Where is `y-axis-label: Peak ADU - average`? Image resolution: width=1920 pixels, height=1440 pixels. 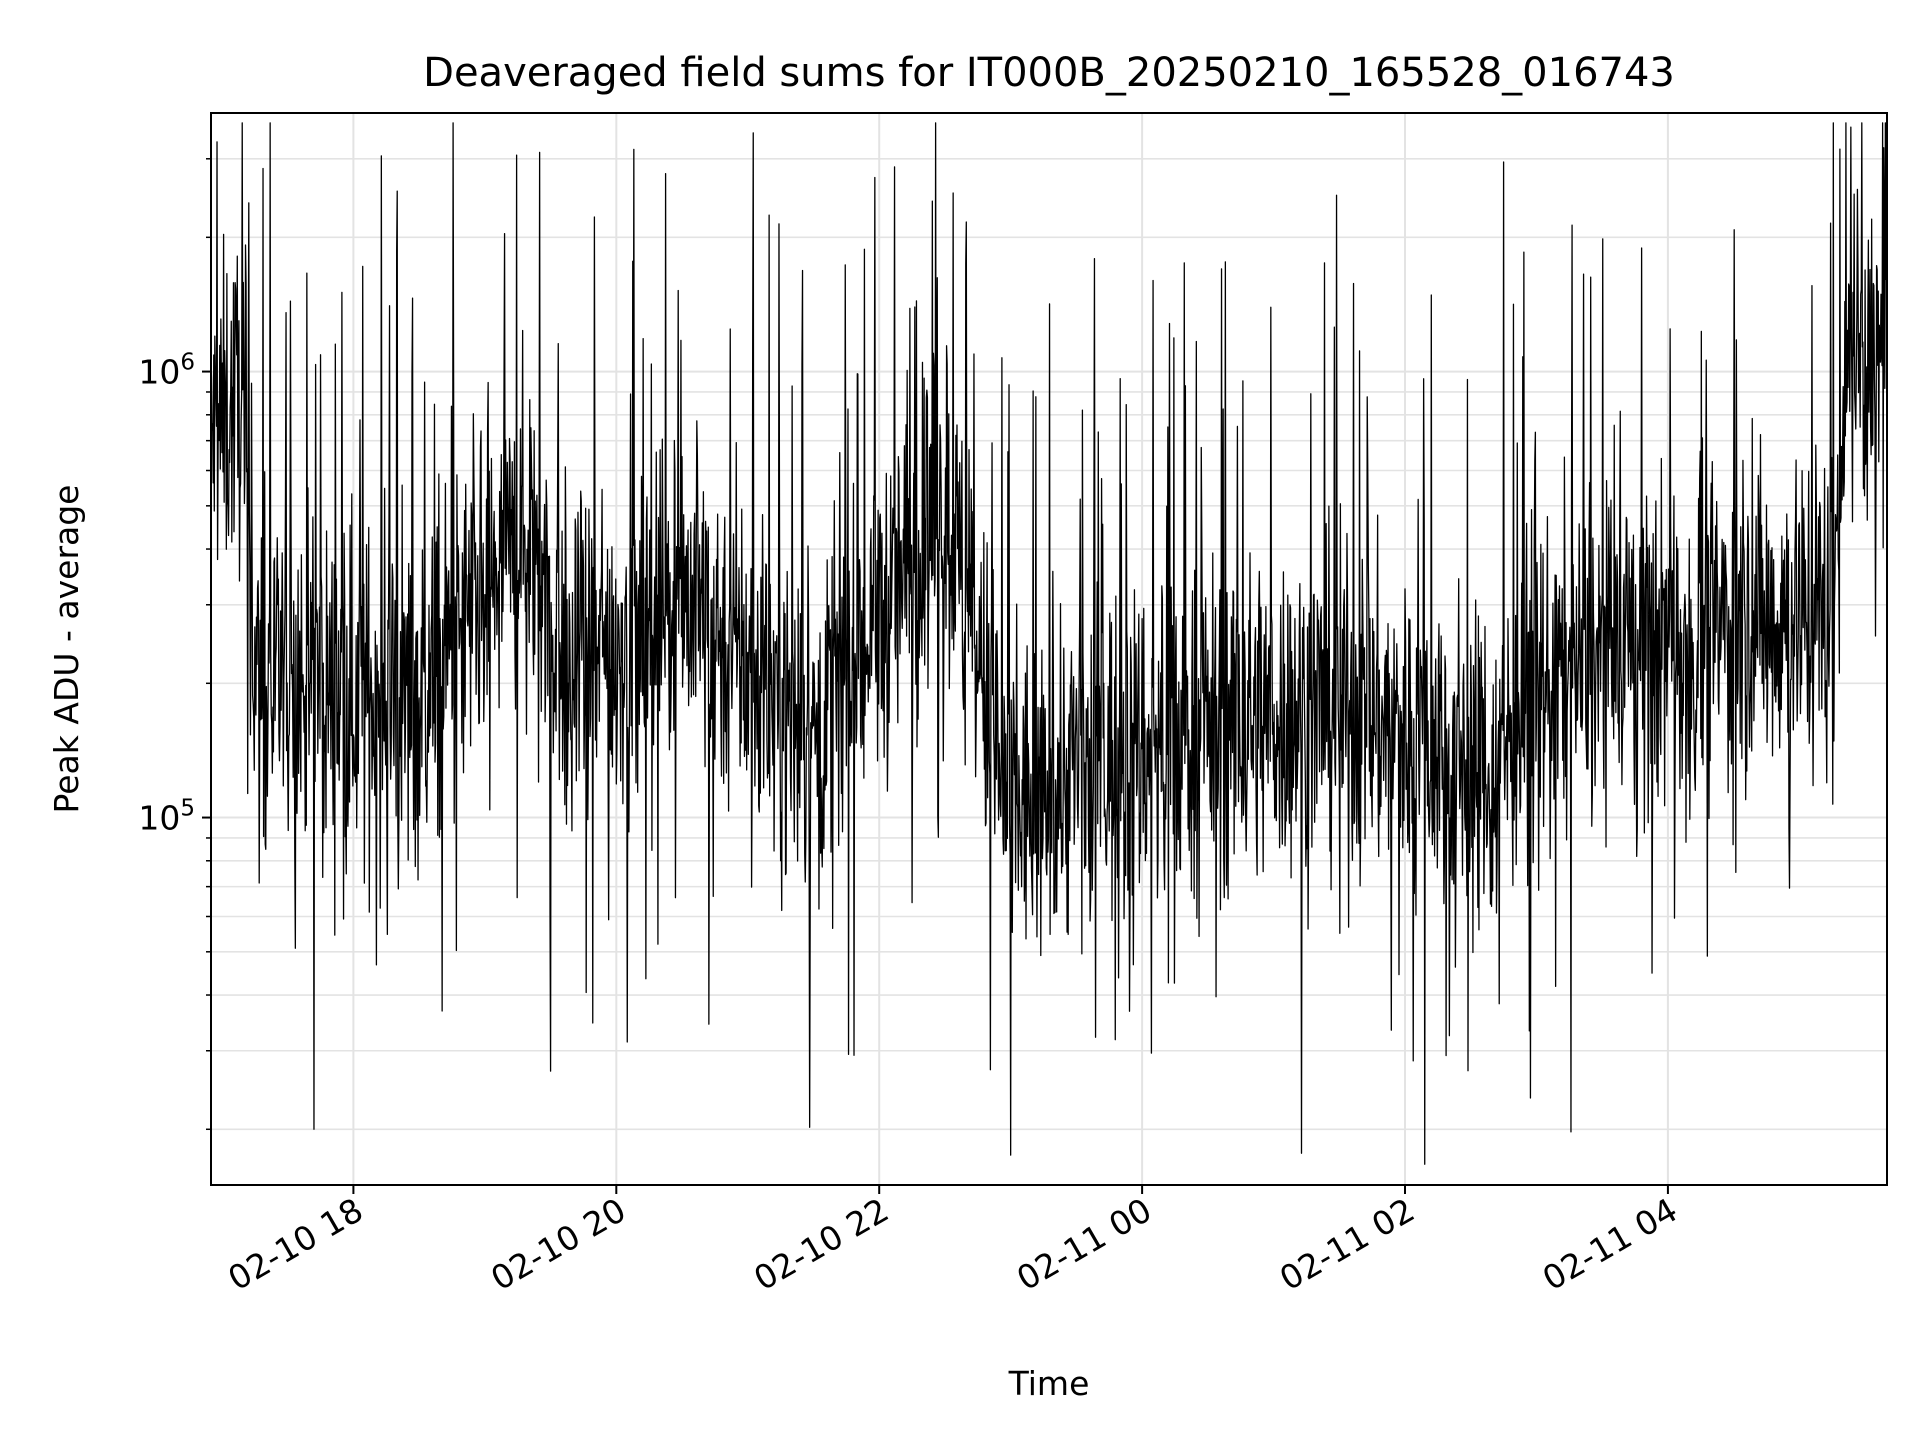 y-axis-label: Peak ADU - average is located at coordinates (66, 649).